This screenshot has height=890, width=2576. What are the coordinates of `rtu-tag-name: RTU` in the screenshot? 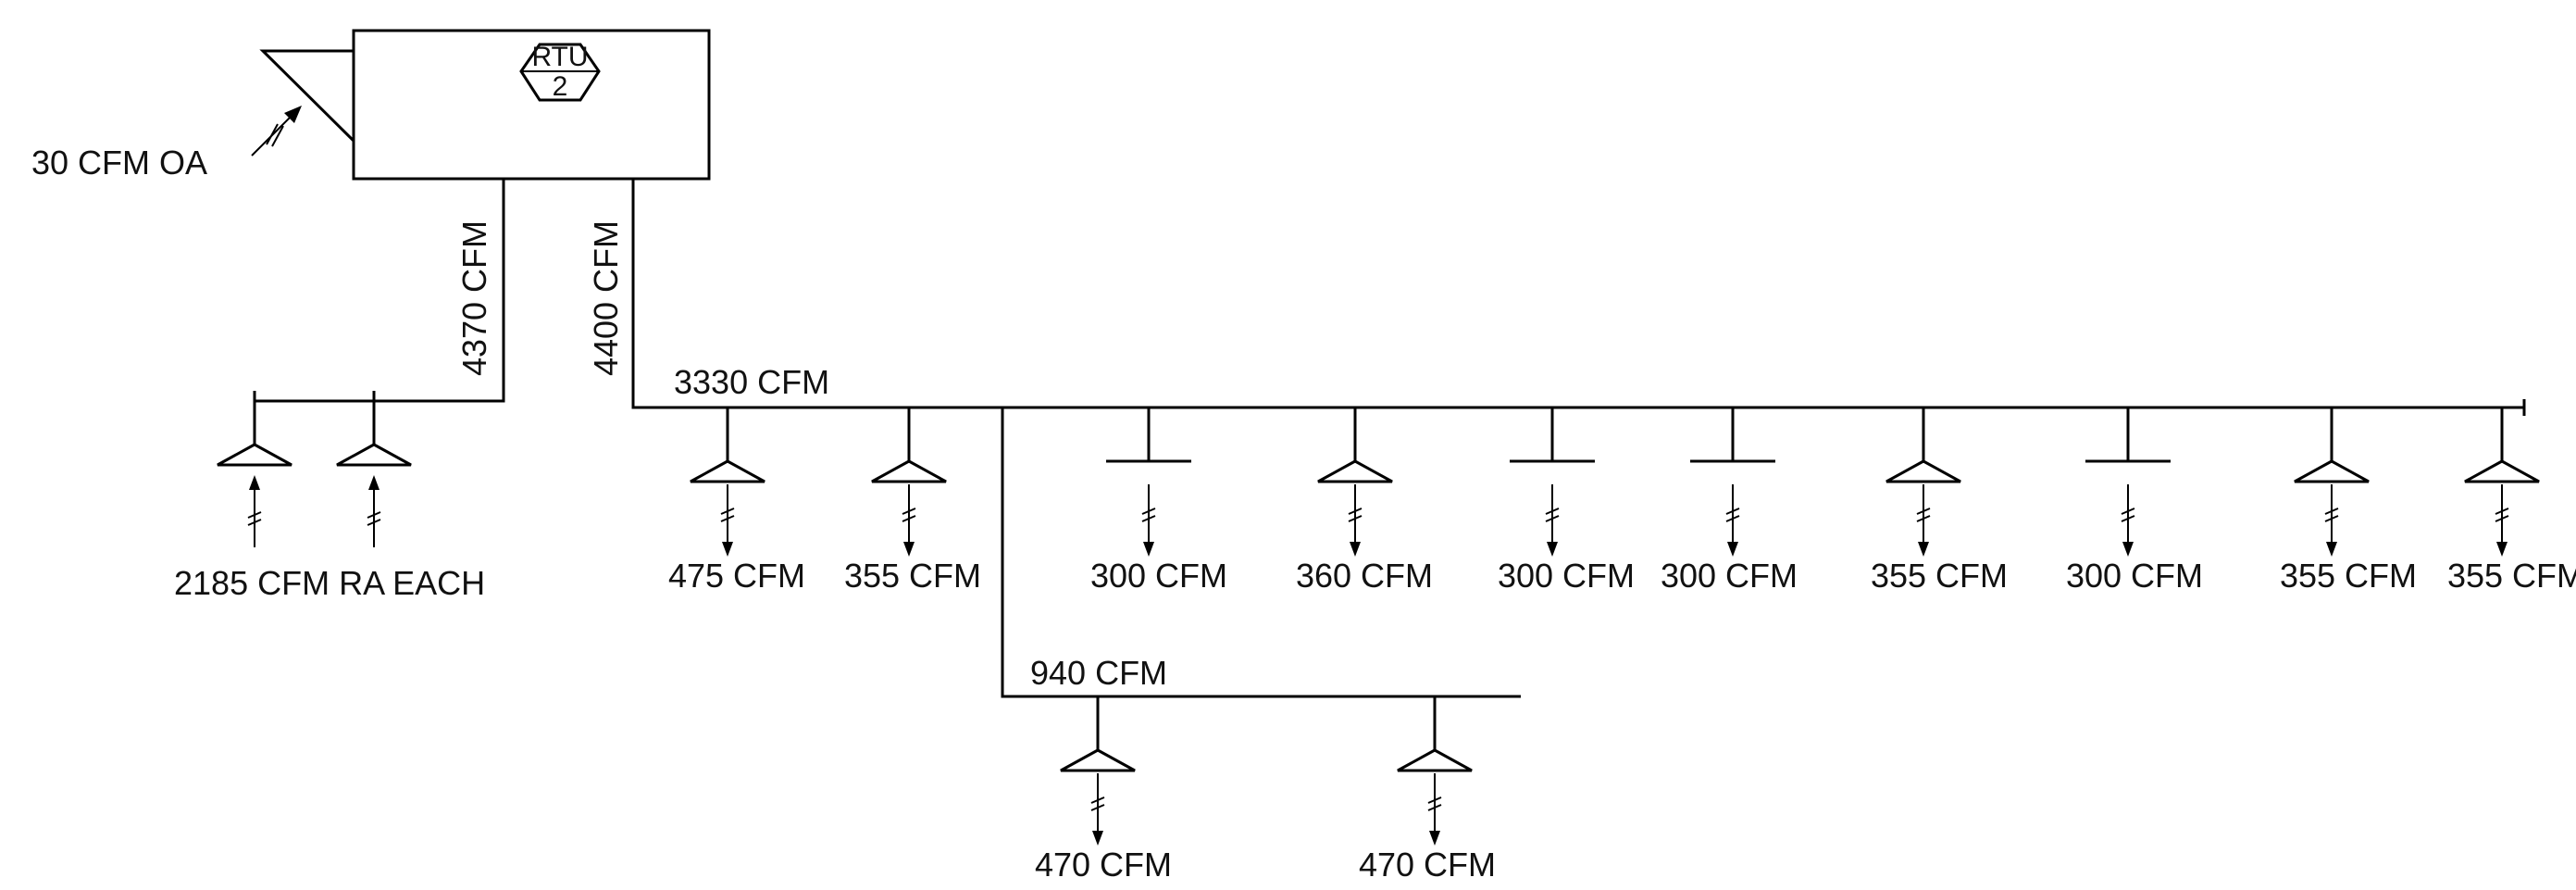 It's located at (559, 57).